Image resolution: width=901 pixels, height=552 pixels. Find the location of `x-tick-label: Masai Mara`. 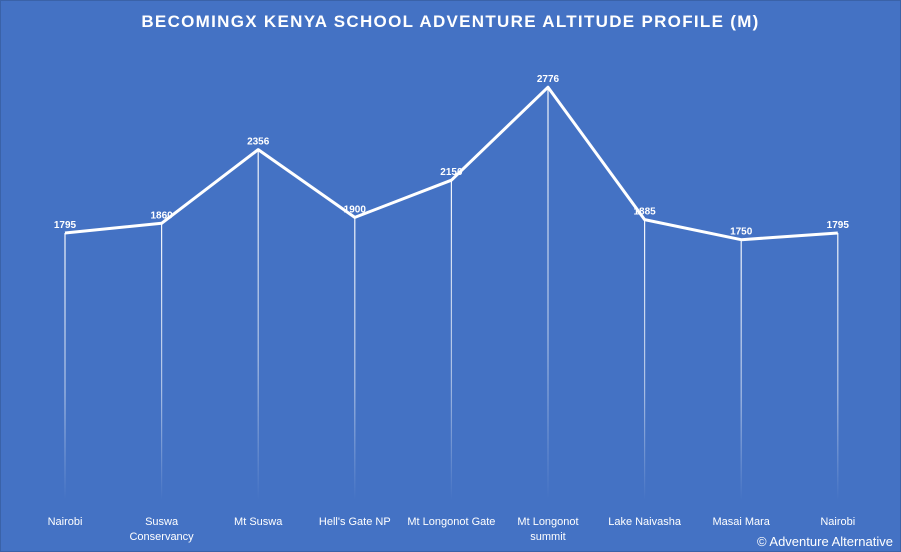

x-tick-label: Masai Mara is located at coordinates (741, 522).